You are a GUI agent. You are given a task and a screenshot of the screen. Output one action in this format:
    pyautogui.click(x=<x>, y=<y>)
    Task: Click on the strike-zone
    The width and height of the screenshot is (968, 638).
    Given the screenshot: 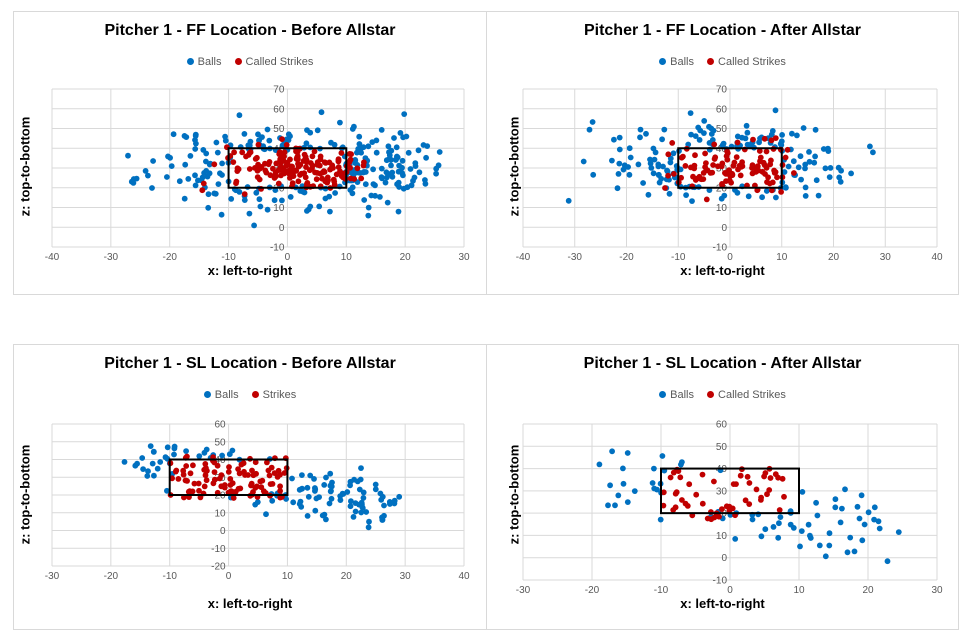 What is the action you would take?
    pyautogui.click(x=730, y=168)
    